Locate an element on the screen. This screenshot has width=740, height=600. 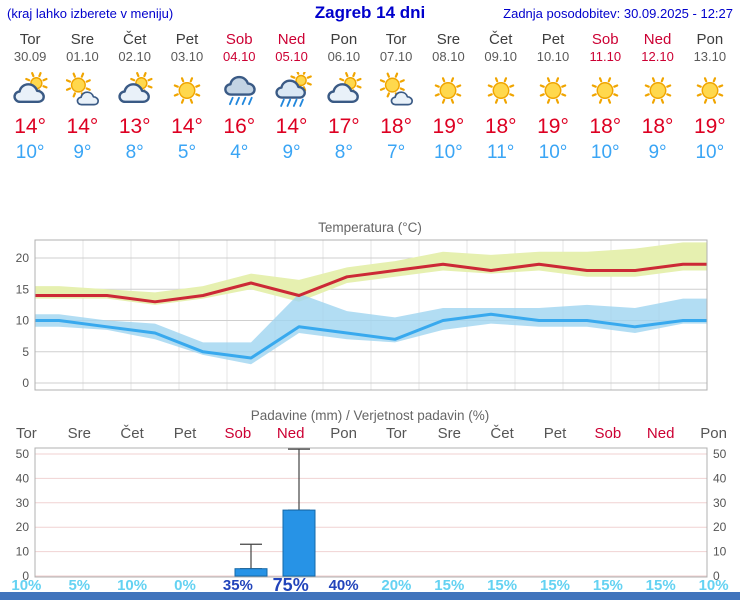
day-date: 10.10 is located at coordinates (553, 56).